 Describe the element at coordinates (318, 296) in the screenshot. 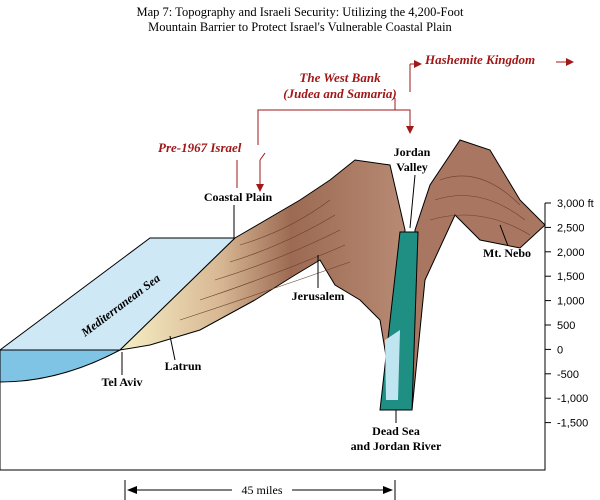

I see `place-label: Jerusalem` at that location.